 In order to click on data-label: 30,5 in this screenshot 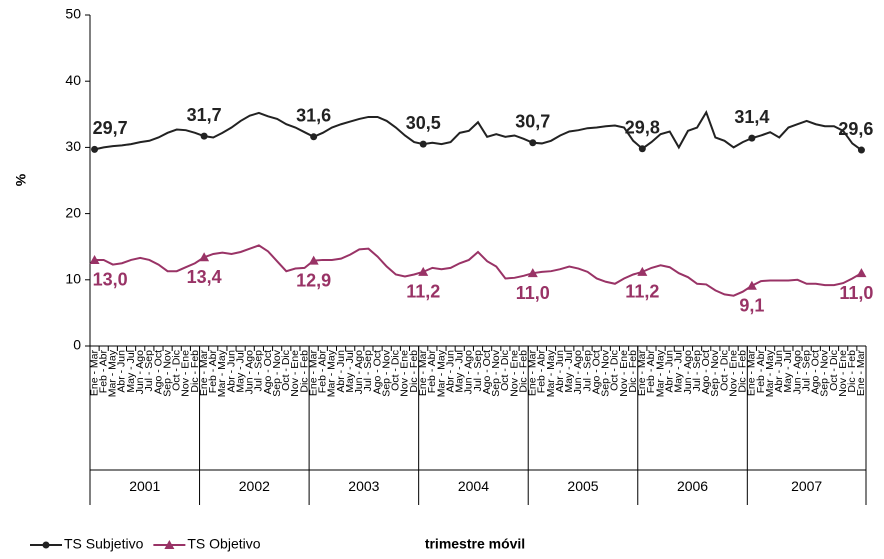, I will do `click(423, 123)`.